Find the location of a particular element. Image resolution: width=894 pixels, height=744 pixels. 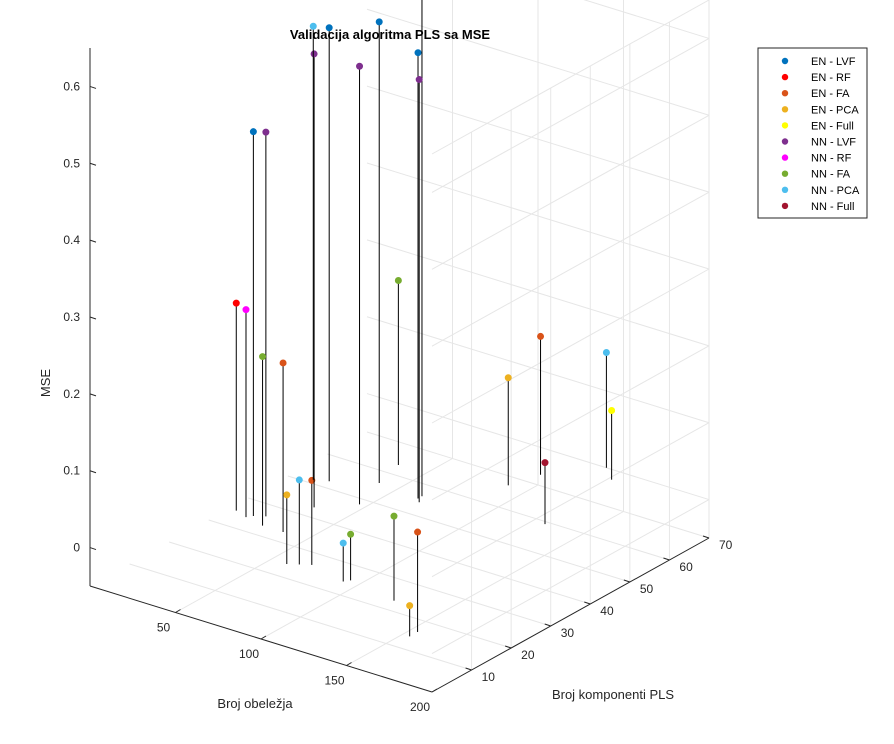

z-tick-label: 0.1 is located at coordinates (71, 471).